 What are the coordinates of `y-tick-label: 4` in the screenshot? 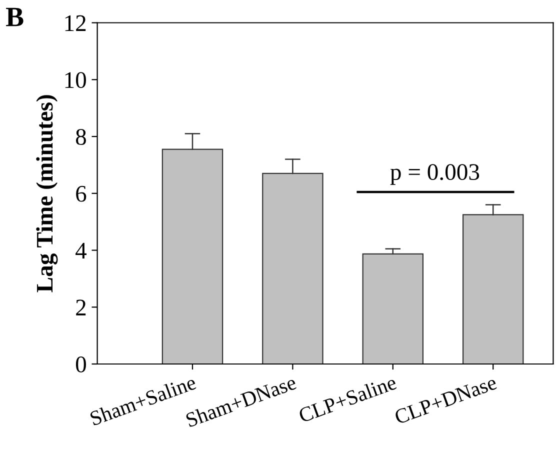 It's located at (81, 250).